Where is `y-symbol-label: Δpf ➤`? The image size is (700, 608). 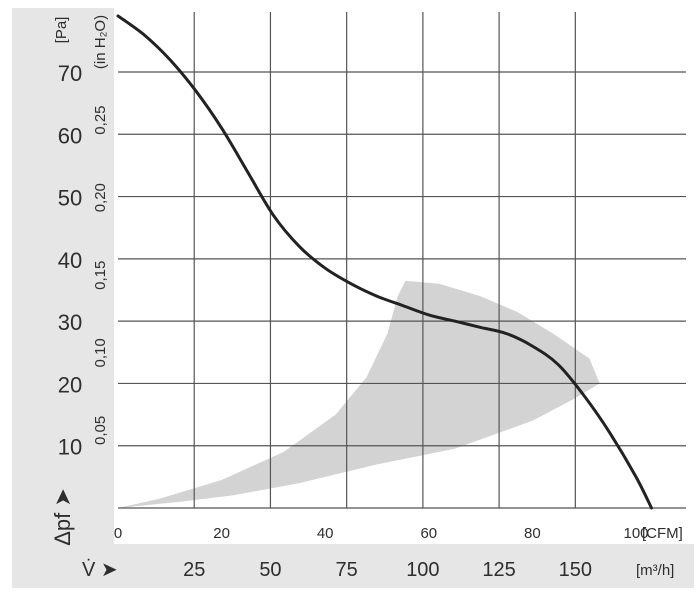 y-symbol-label: Δpf ➤ is located at coordinates (62, 517).